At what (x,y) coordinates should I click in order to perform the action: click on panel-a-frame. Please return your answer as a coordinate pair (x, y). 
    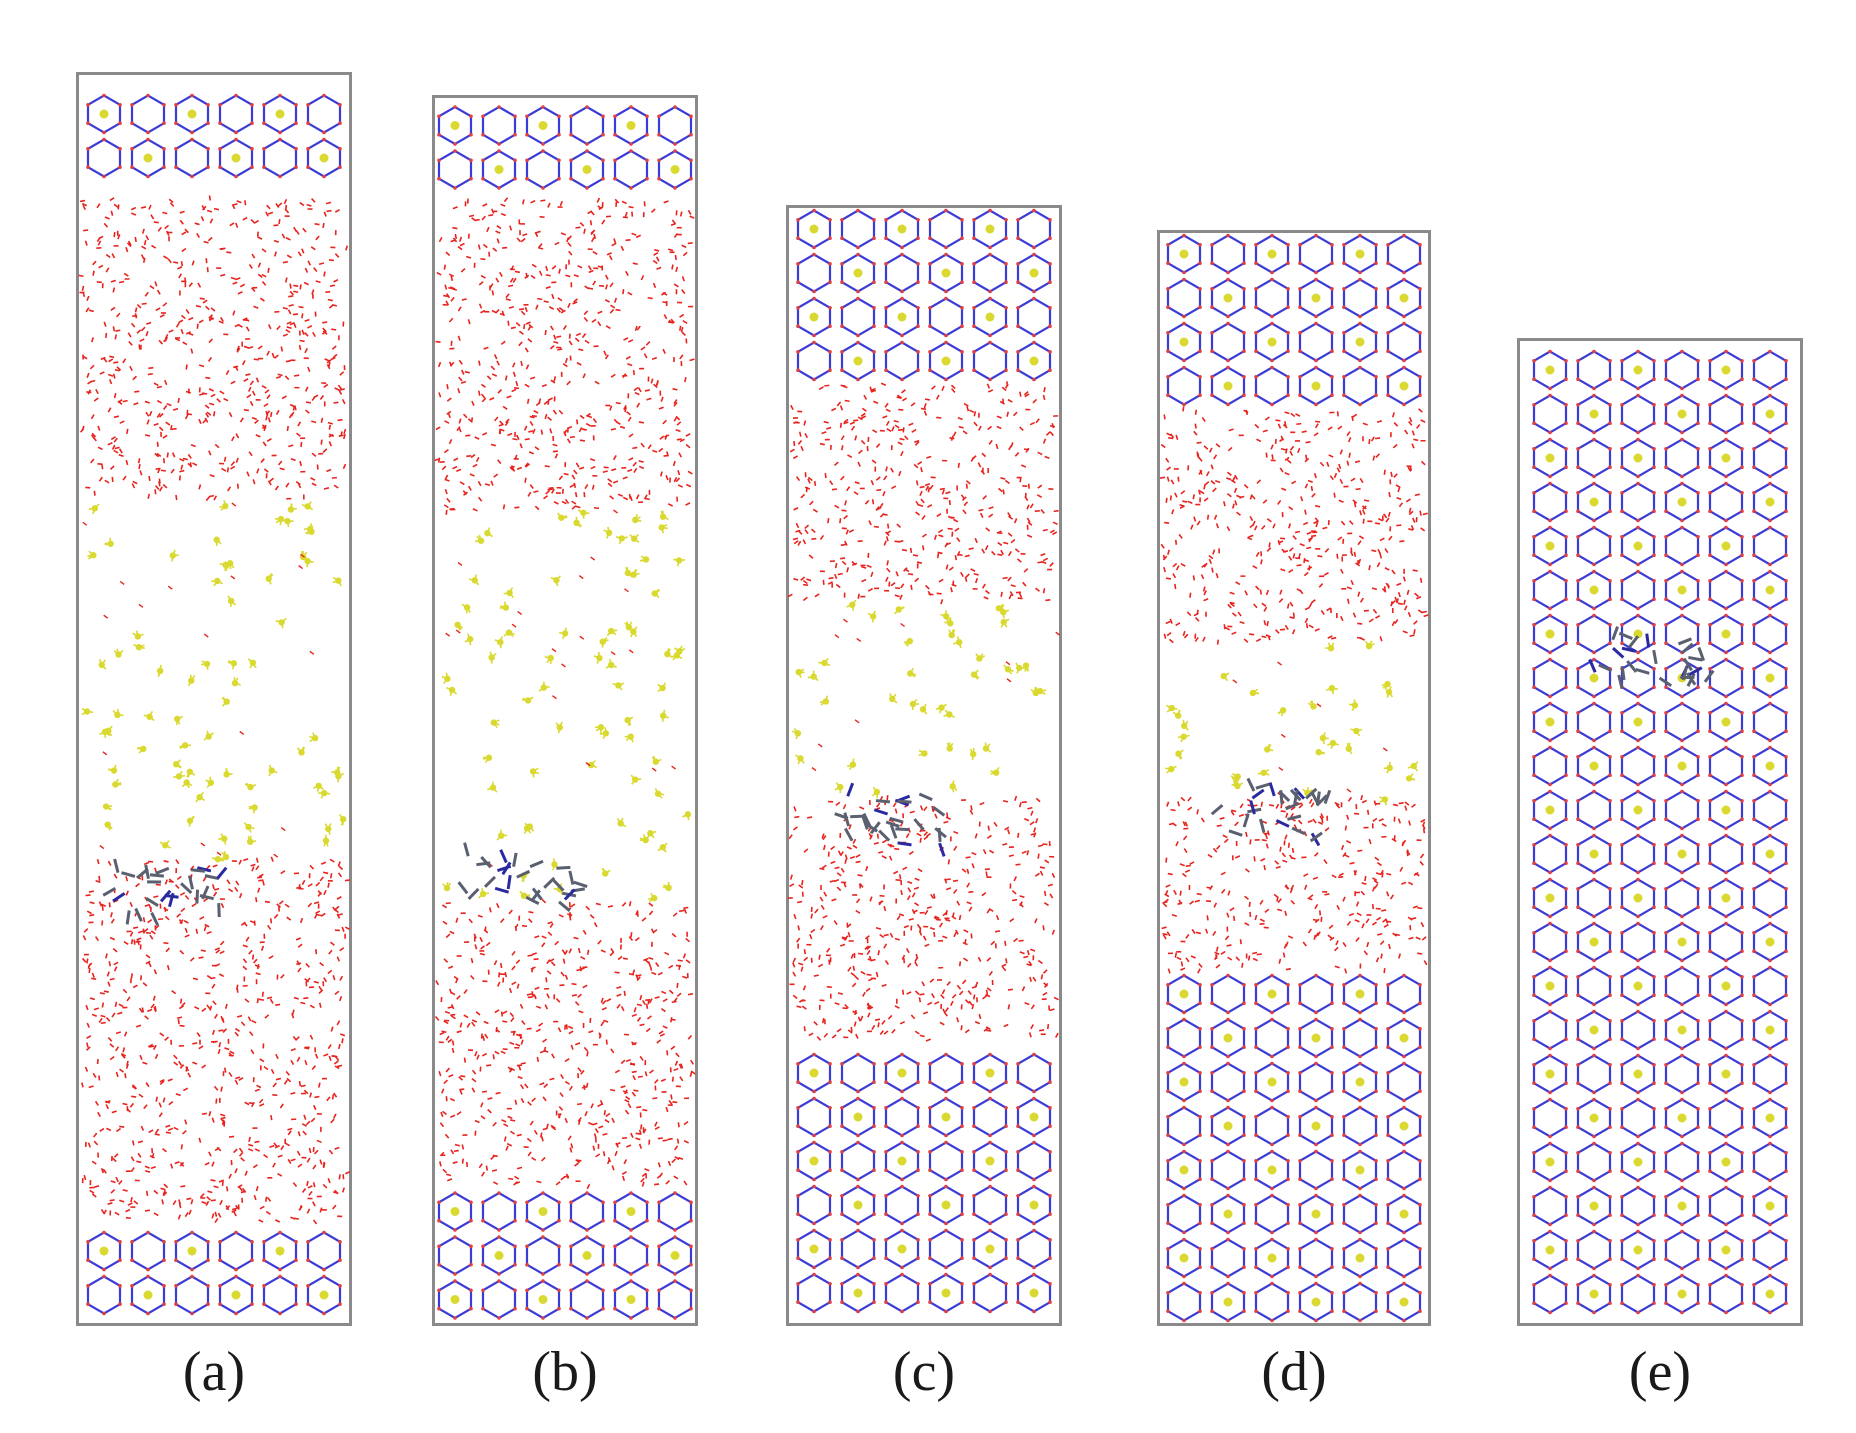
    Looking at the image, I should click on (214, 699).